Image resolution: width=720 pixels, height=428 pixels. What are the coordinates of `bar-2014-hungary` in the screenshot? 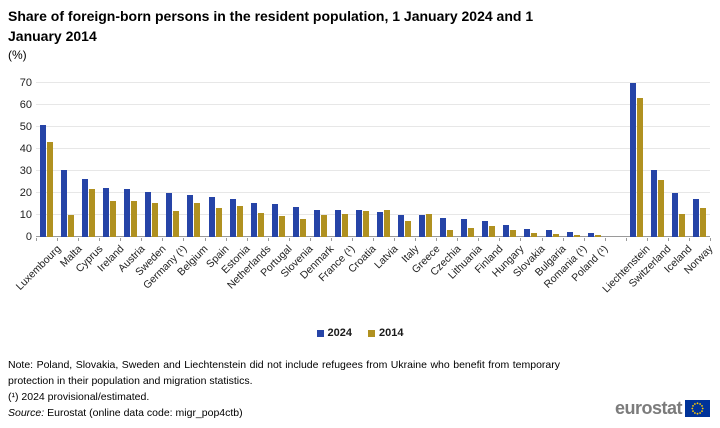 It's located at (513, 233).